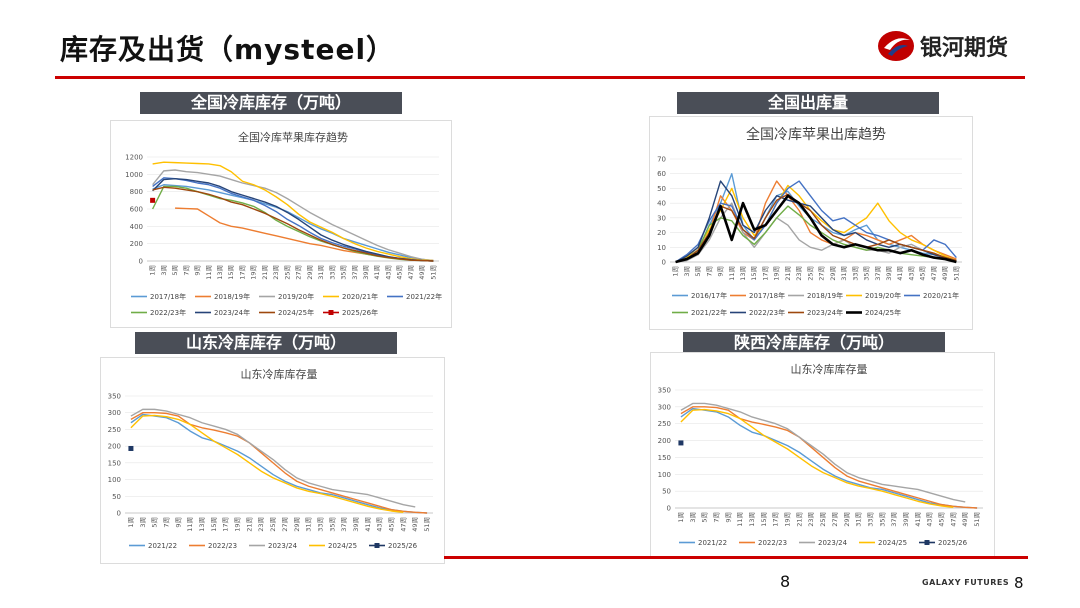 This screenshot has height=608, width=1080. What do you see at coordinates (799, 519) in the screenshot?
I see `x-tick-label: 21周` at bounding box center [799, 519].